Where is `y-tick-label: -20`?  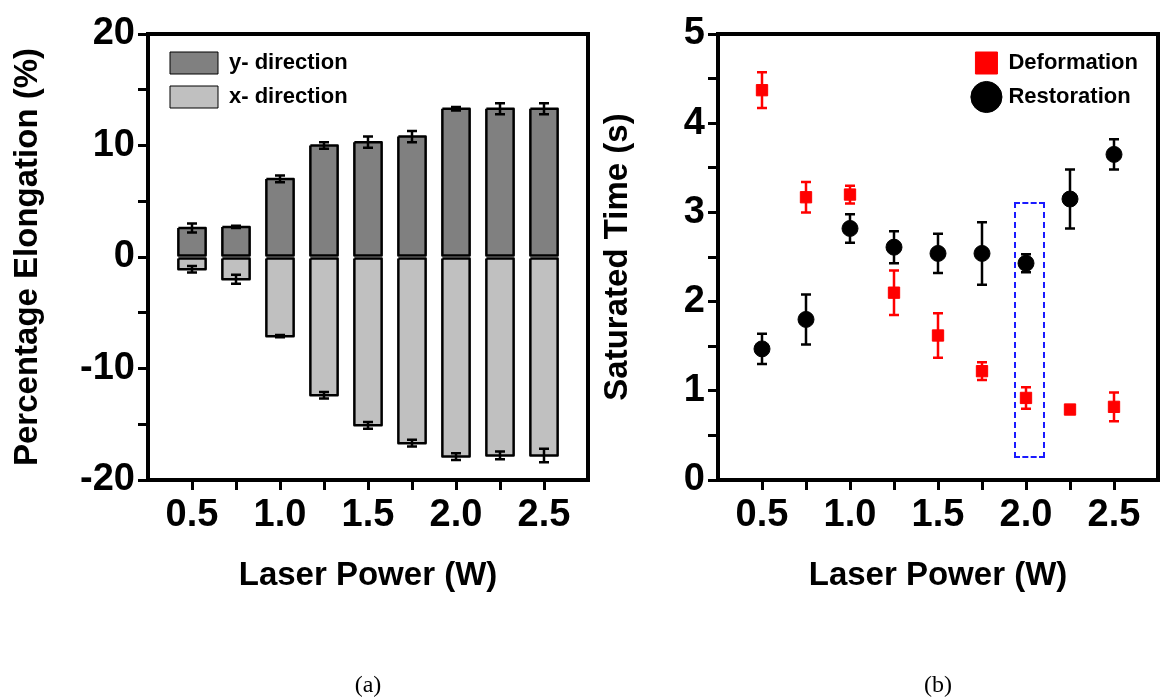 y-tick-label: -20 is located at coordinates (107, 477).